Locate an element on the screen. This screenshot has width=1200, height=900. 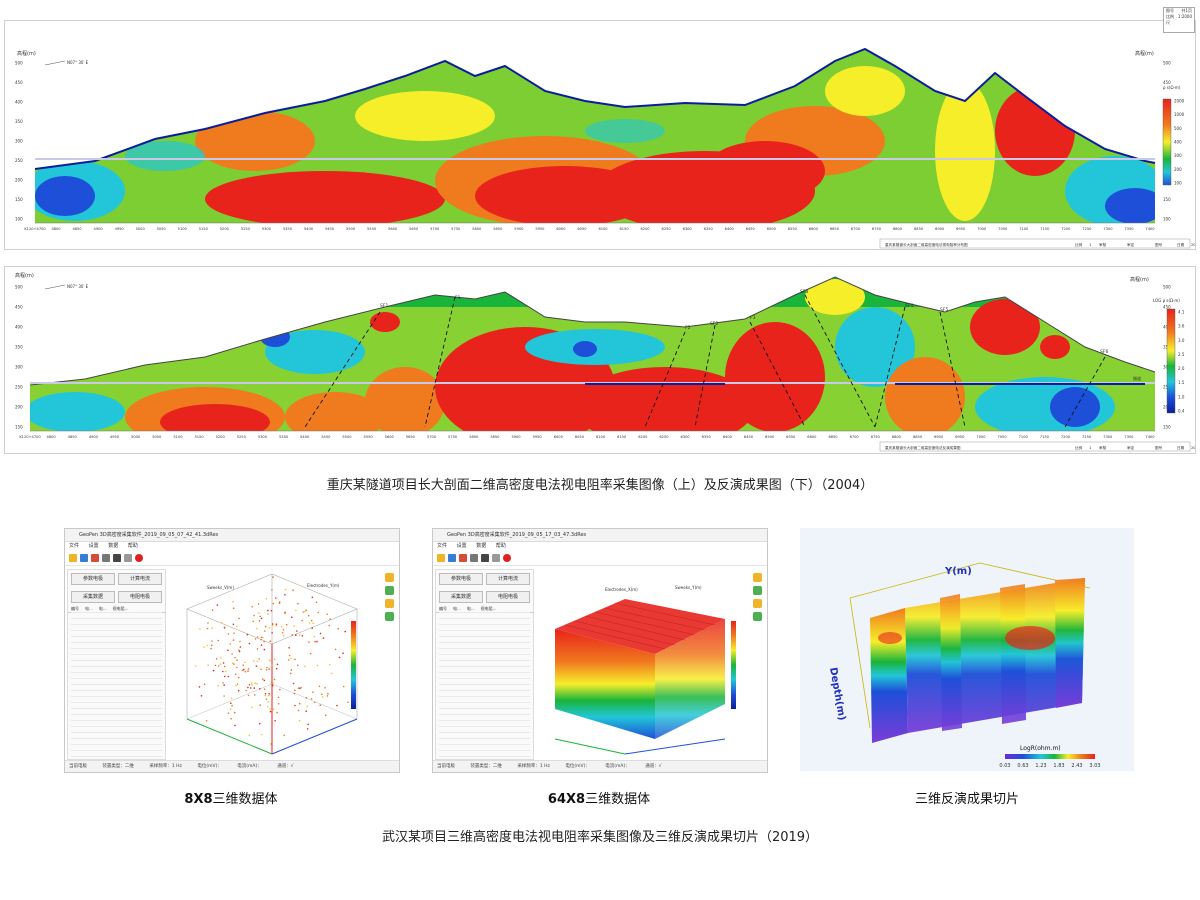
status-item: 装置类型：二维 is located at coordinates (118, 766).